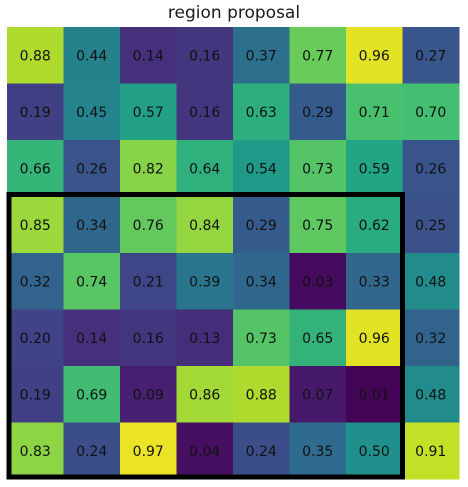 The height and width of the screenshot is (487, 468). I want to click on cell-label-r6-c6: 0.01, so click(374, 395).